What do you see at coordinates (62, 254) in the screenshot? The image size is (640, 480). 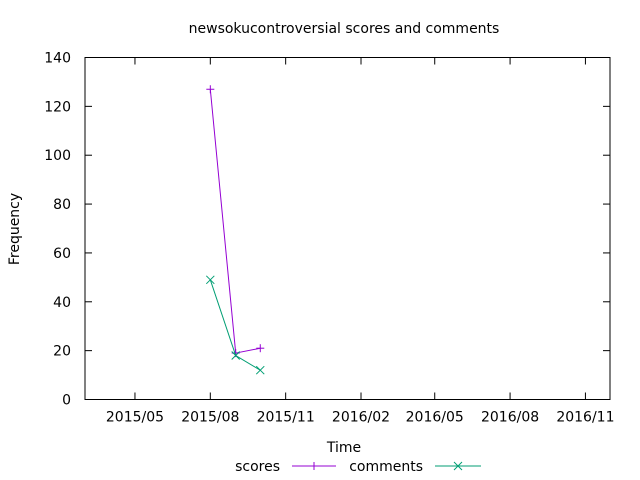 I see `y-tick-label: 60` at bounding box center [62, 254].